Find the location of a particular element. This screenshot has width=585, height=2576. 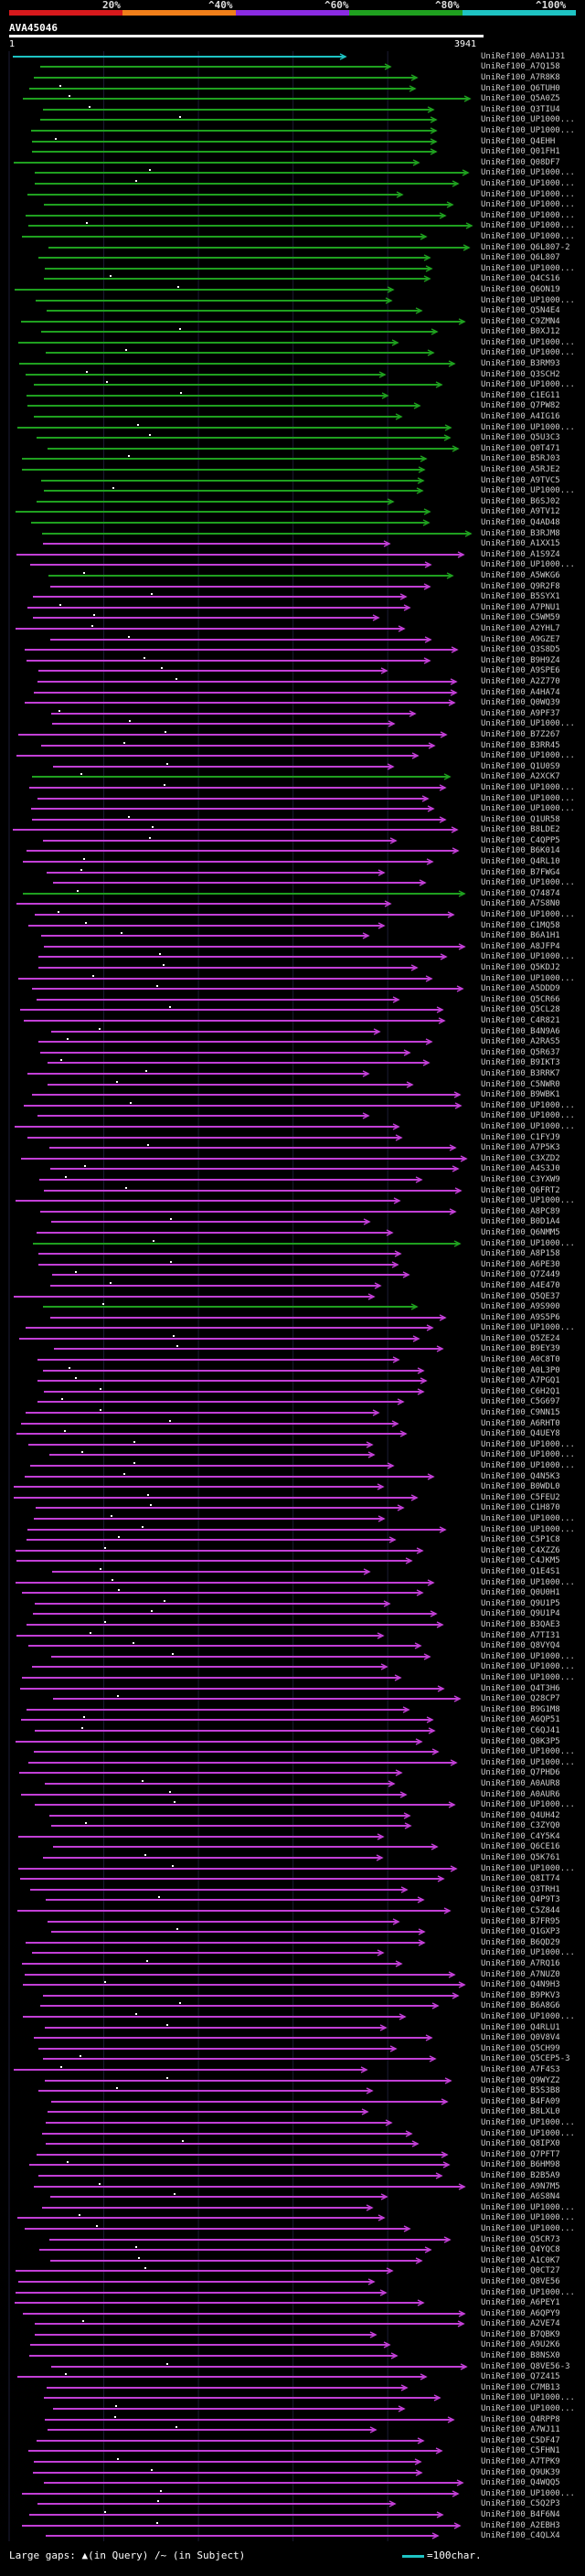

hit-label: UniRef100_Q3SCH2 is located at coordinates (520, 374).